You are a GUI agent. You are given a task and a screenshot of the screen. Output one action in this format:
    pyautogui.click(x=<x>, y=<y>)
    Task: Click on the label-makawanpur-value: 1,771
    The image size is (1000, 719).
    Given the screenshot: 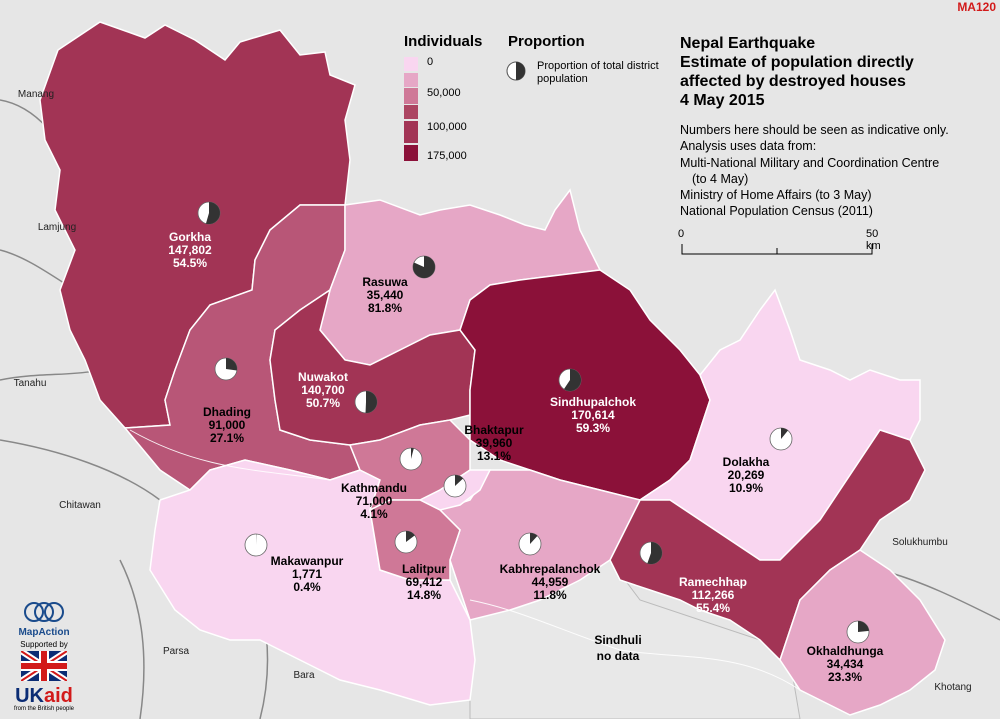 What is the action you would take?
    pyautogui.click(x=307, y=574)
    